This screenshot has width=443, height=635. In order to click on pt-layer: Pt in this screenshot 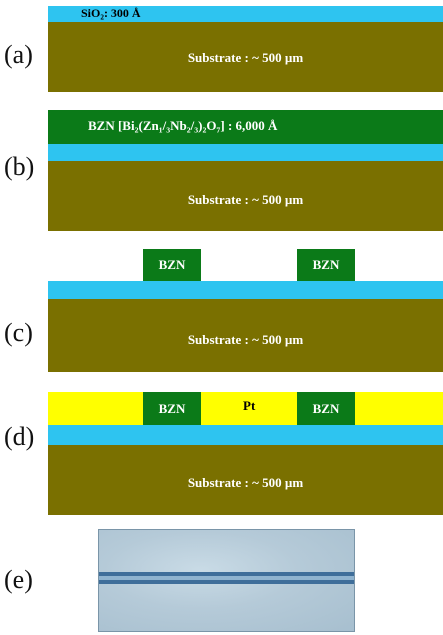, I will do `click(245, 408)`.